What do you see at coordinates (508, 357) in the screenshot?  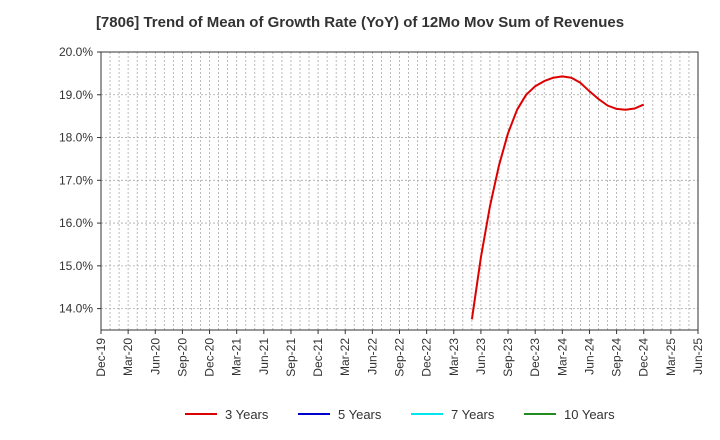 I see `x-tick-label: Sep-23` at bounding box center [508, 357].